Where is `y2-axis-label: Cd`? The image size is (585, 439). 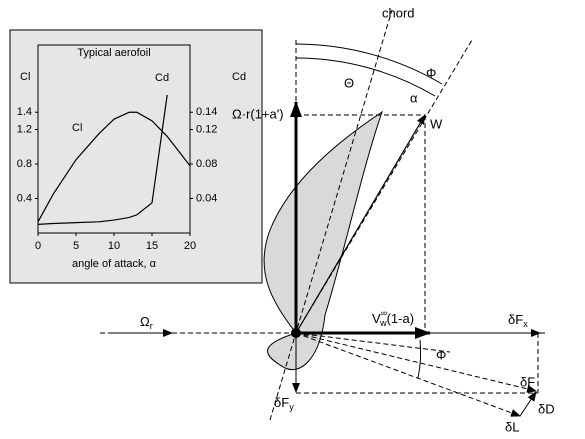
y2-axis-label: Cd is located at coordinates (239, 77).